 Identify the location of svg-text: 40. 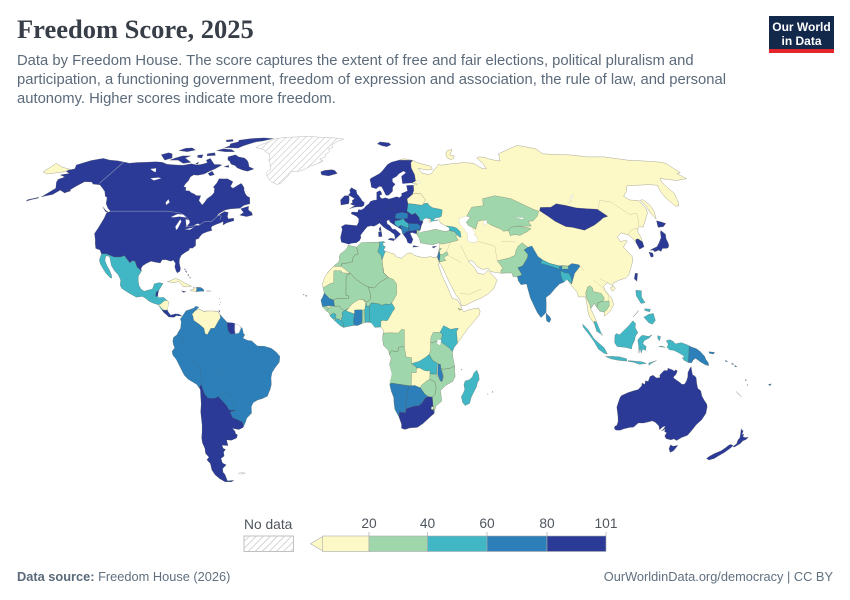
(428, 523).